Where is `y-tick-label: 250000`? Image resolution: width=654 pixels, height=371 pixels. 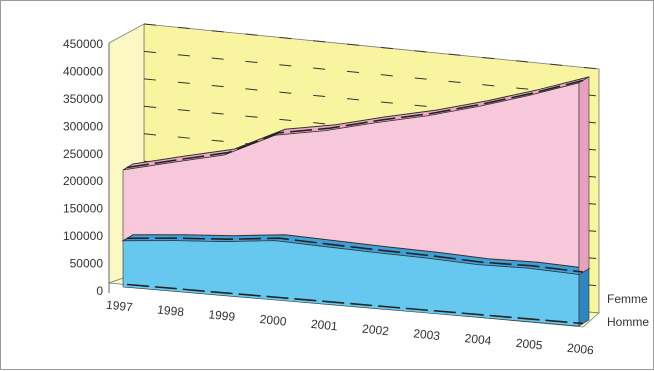 y-tick-label: 250000 is located at coordinates (83, 154).